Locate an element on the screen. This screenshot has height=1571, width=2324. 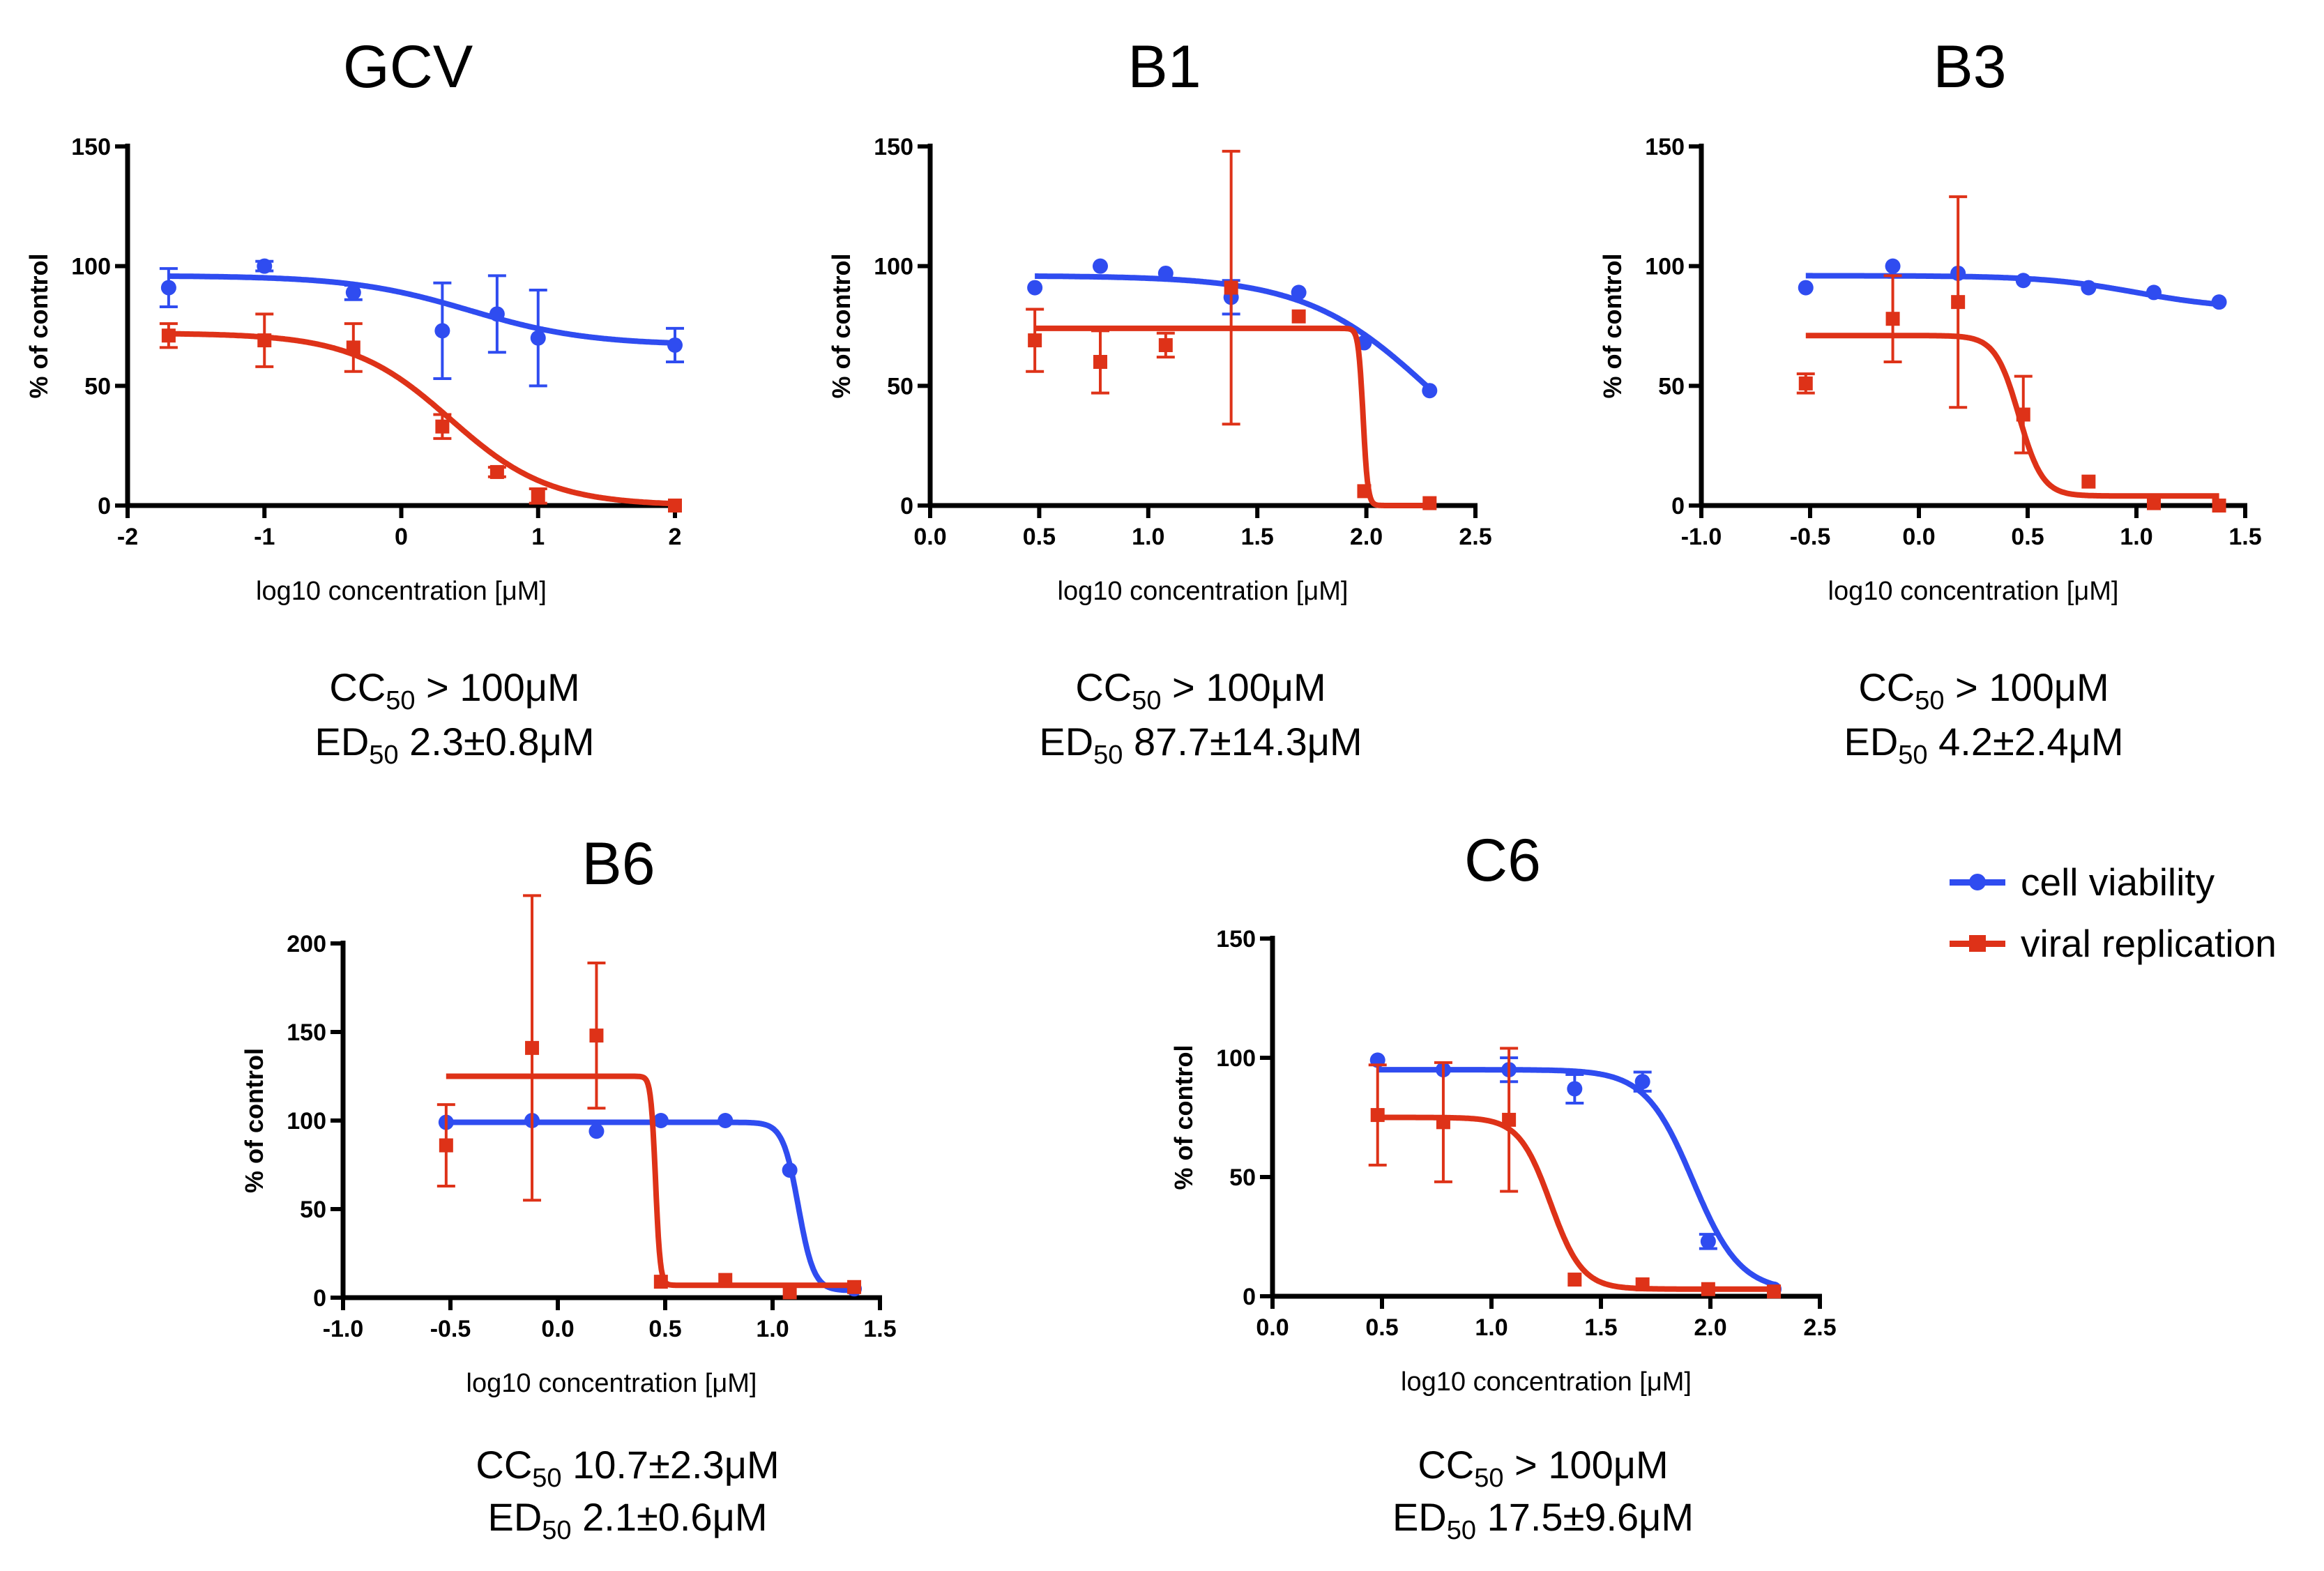
chart-title: B1 is located at coordinates (1164, 66).